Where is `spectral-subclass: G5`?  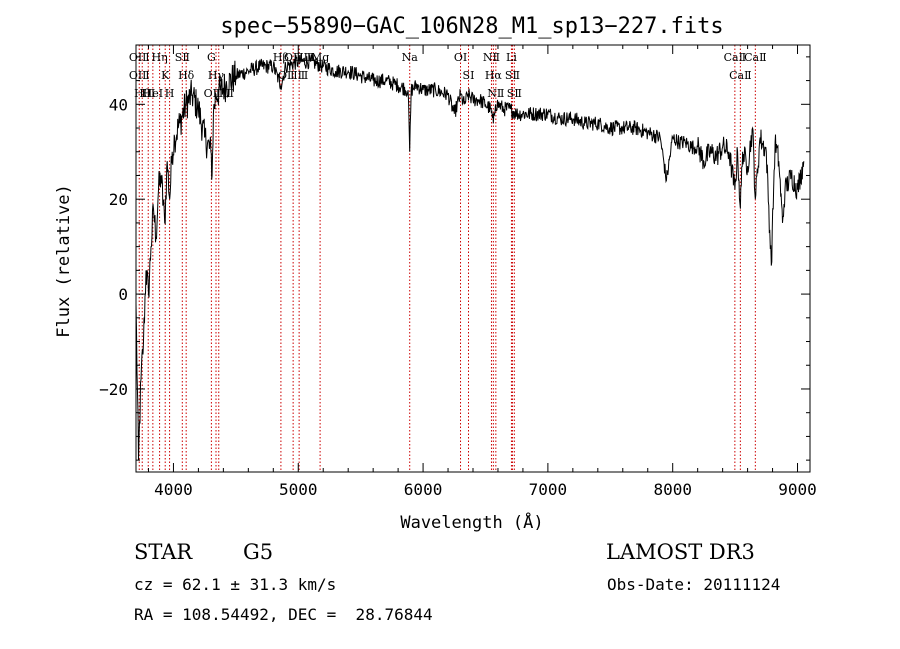 spectral-subclass: G5 is located at coordinates (258, 552).